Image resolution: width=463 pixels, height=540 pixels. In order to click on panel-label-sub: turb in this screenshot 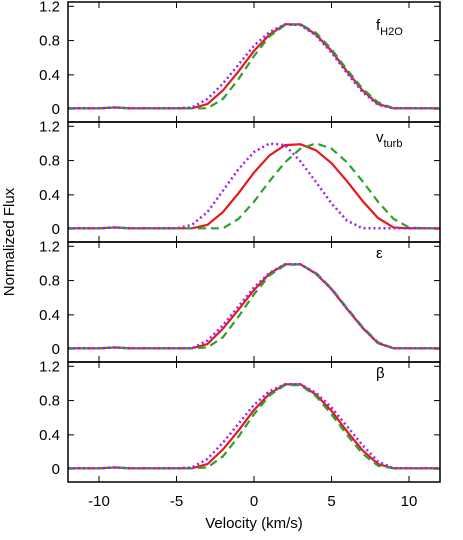, I will do `click(393, 144)`.